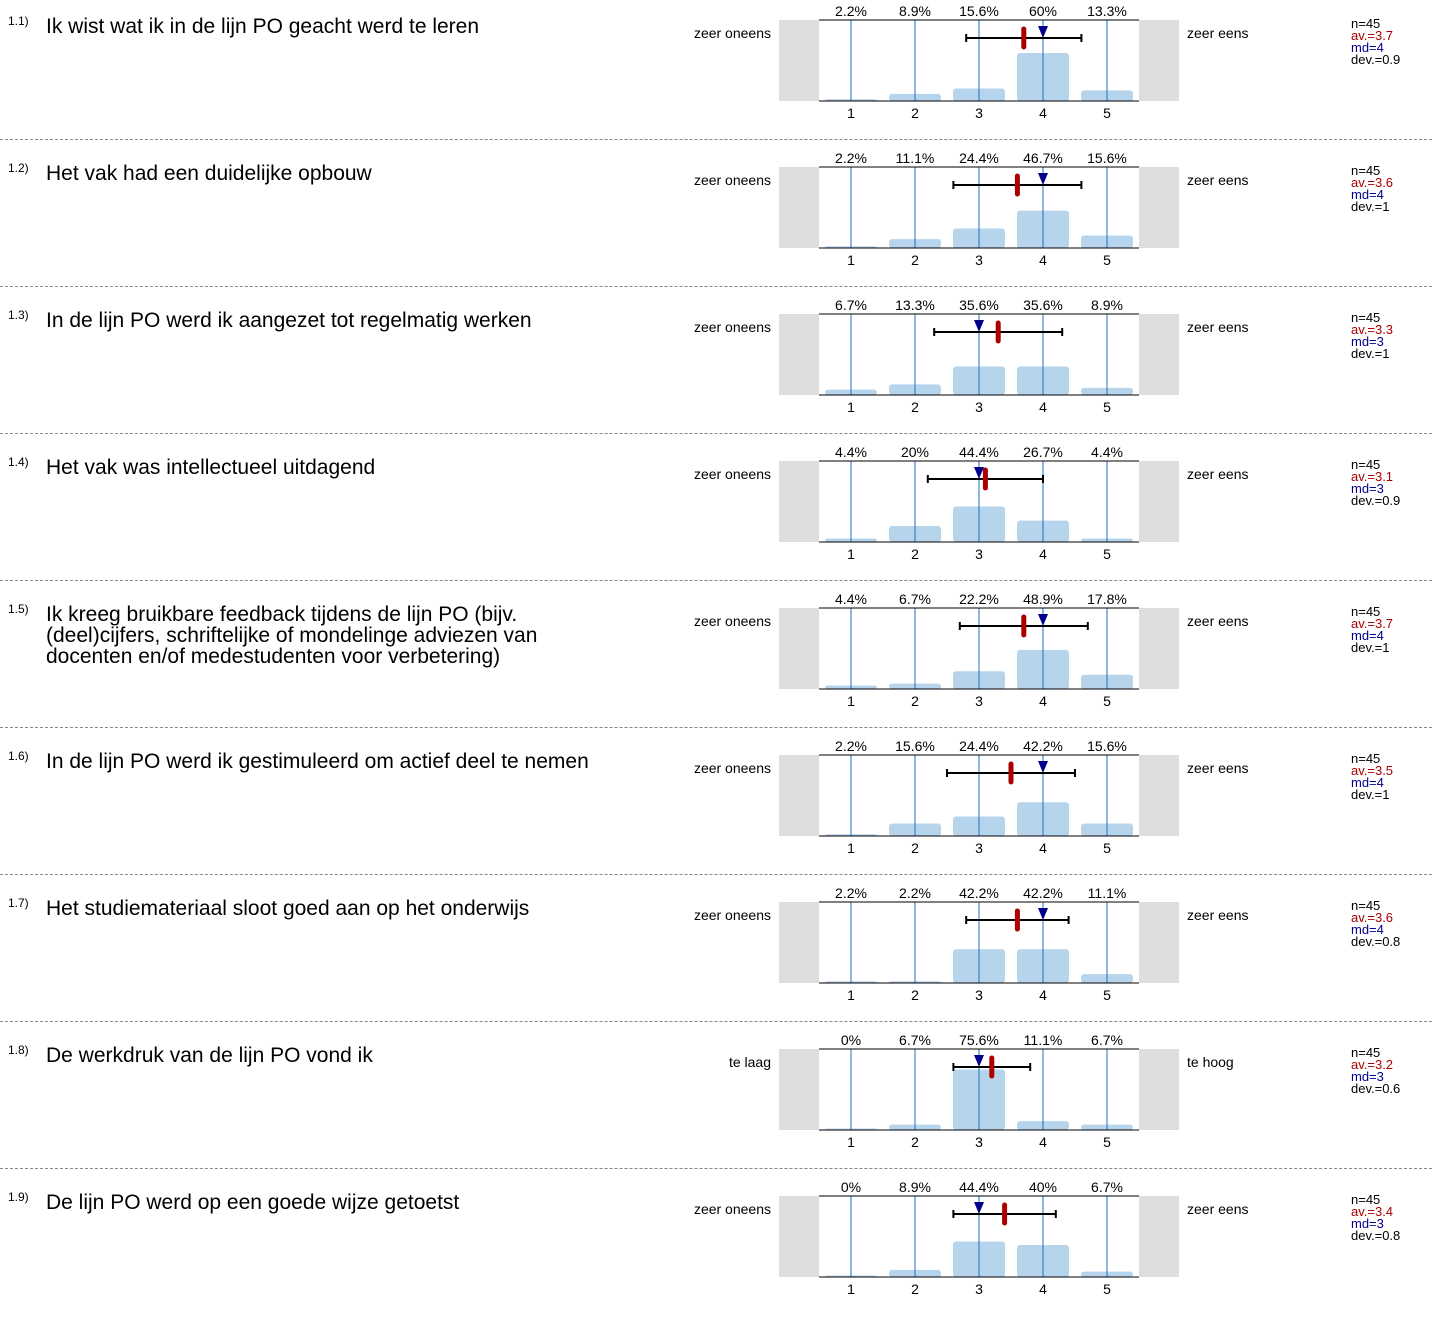 The image size is (1432, 1325). Describe the element at coordinates (1043, 1187) in the screenshot. I see `percentage-label: 40%` at that location.